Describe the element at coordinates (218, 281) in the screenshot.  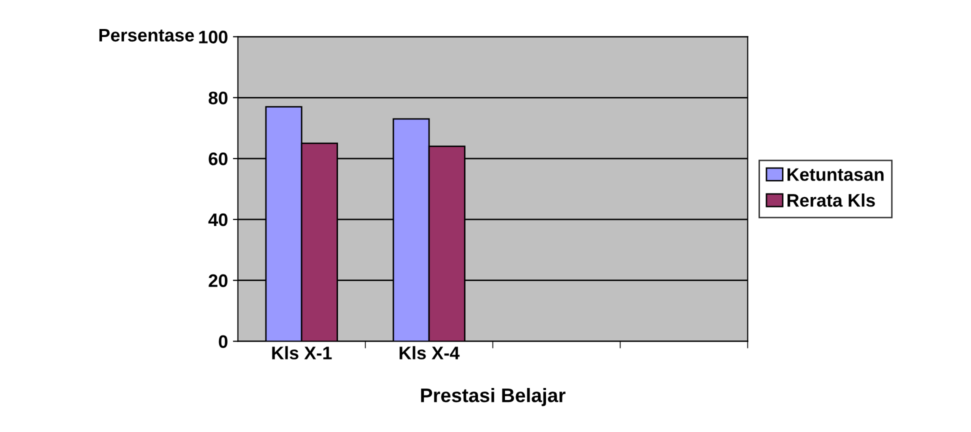
I see `y-tick-label: 20` at that location.